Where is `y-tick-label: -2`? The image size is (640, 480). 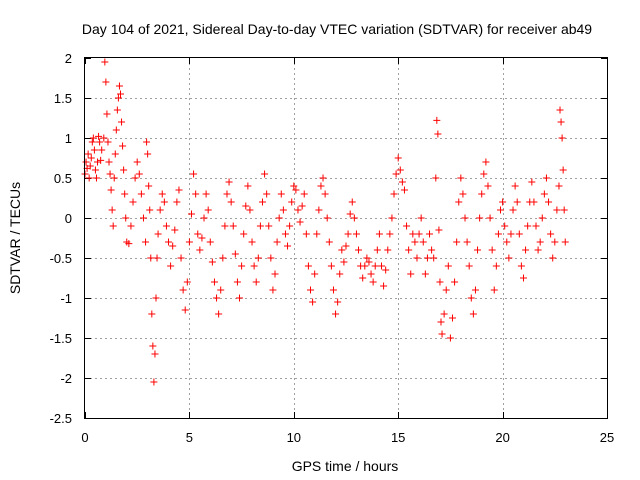 y-tick-label: -2 is located at coordinates (66, 378).